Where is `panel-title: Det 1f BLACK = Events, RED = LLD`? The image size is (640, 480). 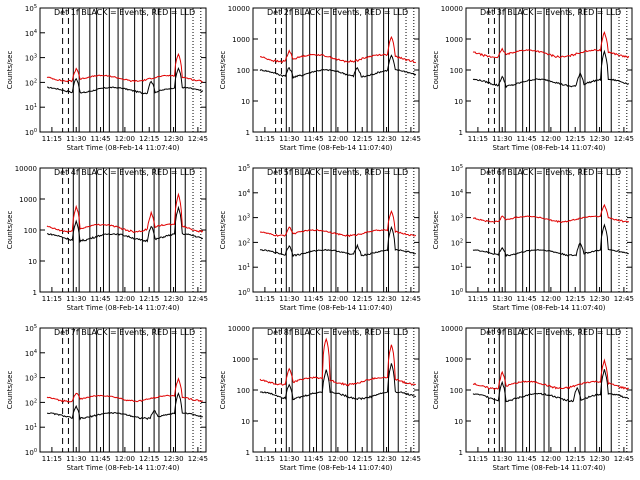 panel-title: Det 1f BLACK = Events, RED = LLD is located at coordinates (124, 12).